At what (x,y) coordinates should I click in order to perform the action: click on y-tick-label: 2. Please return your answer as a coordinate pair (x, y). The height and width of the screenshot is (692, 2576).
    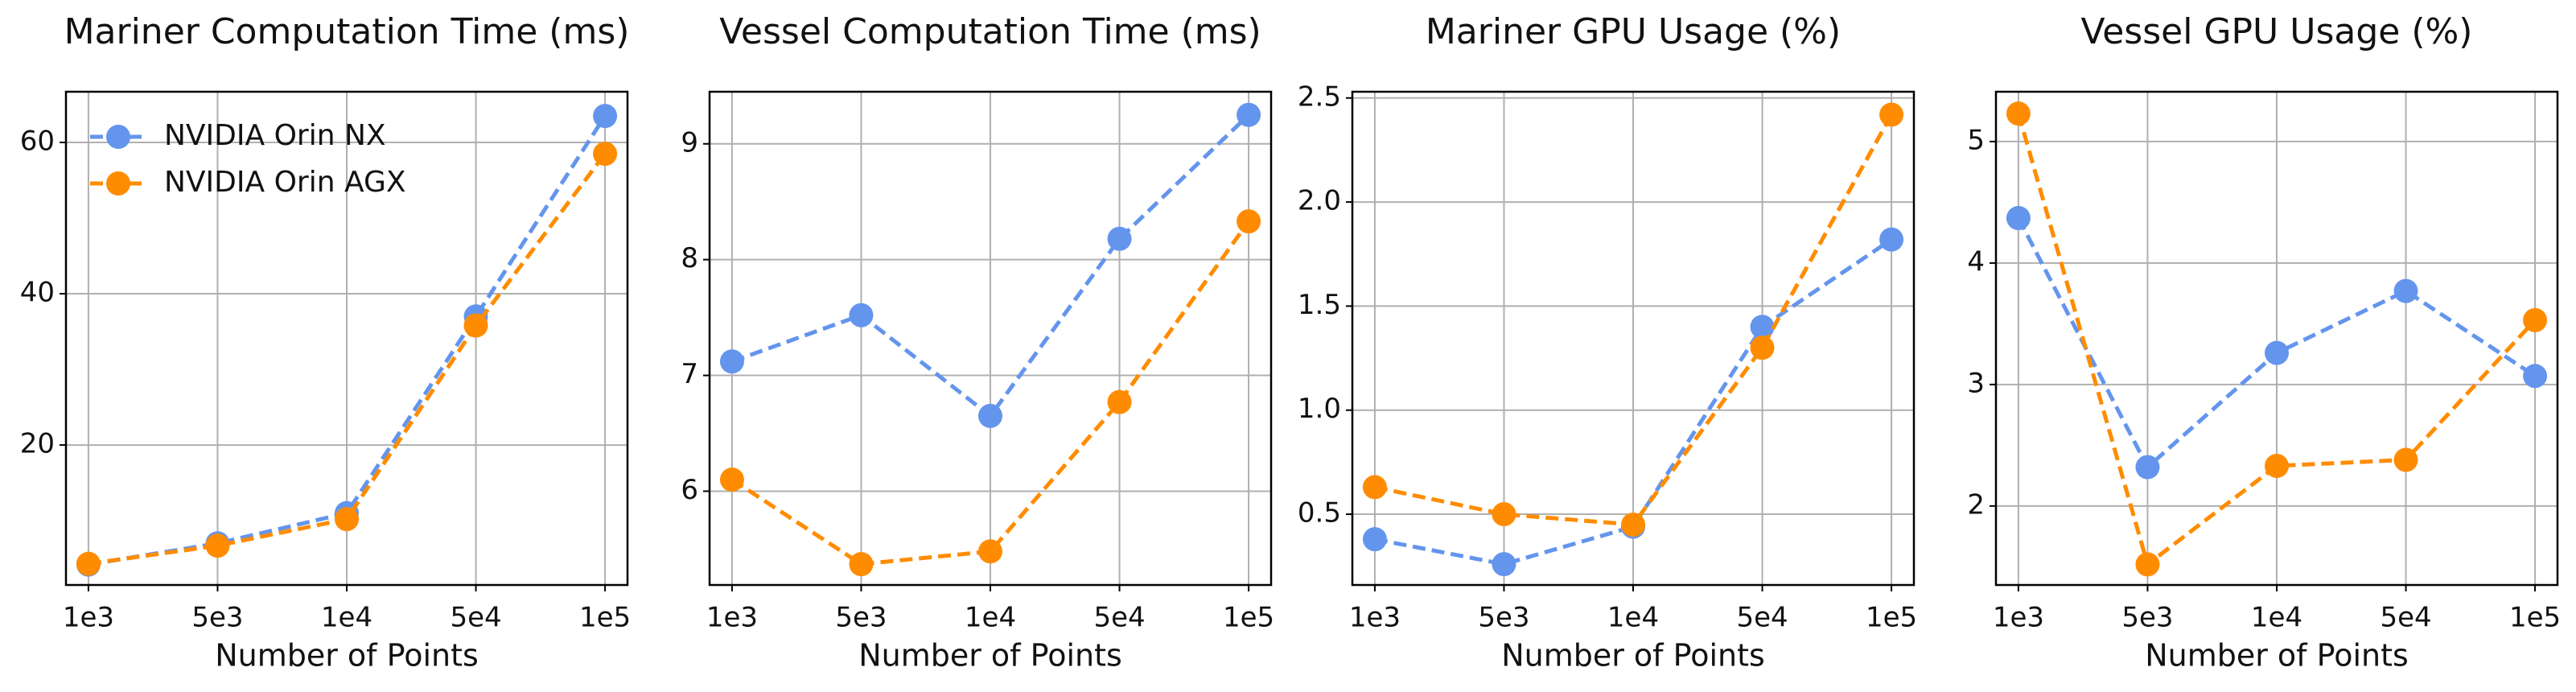
    Looking at the image, I should click on (1976, 504).